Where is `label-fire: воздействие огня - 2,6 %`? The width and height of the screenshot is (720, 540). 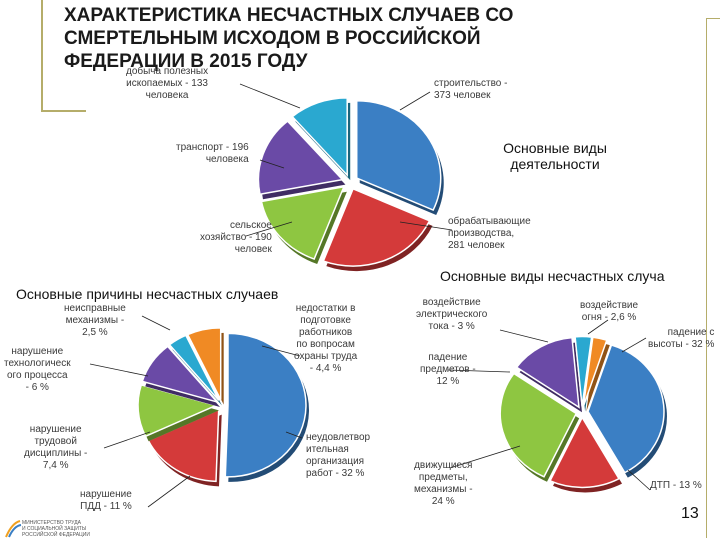
label-fire: воздействие огня - 2,6 % is located at coordinates (609, 311).